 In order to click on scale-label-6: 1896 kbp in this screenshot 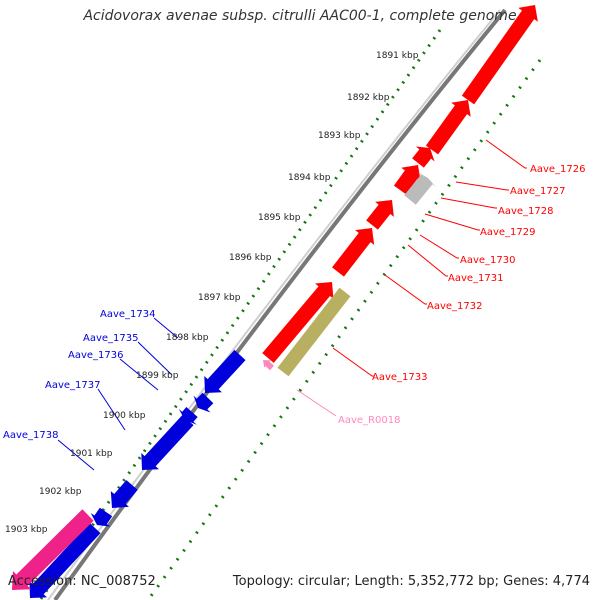, I will do `click(250, 258)`.